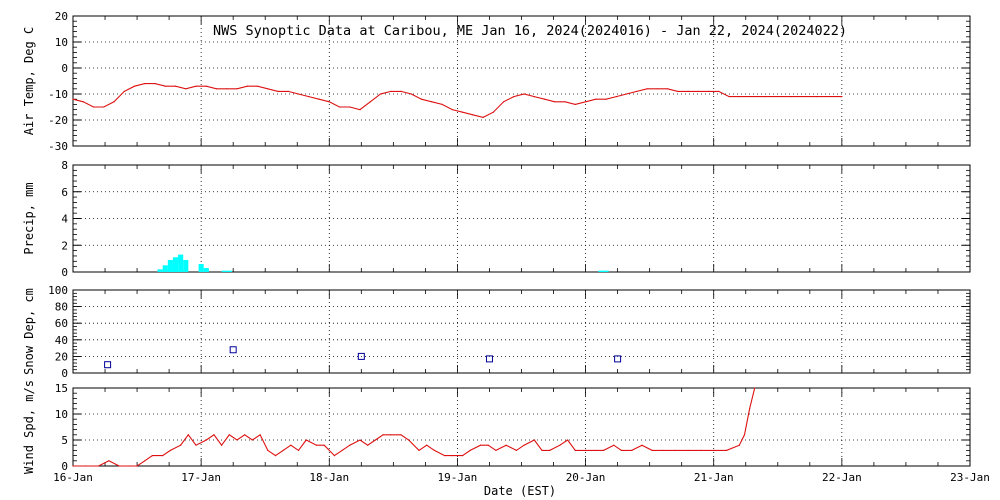  What do you see at coordinates (61, 307) in the screenshot?
I see `y-tick-label: 80` at bounding box center [61, 307].